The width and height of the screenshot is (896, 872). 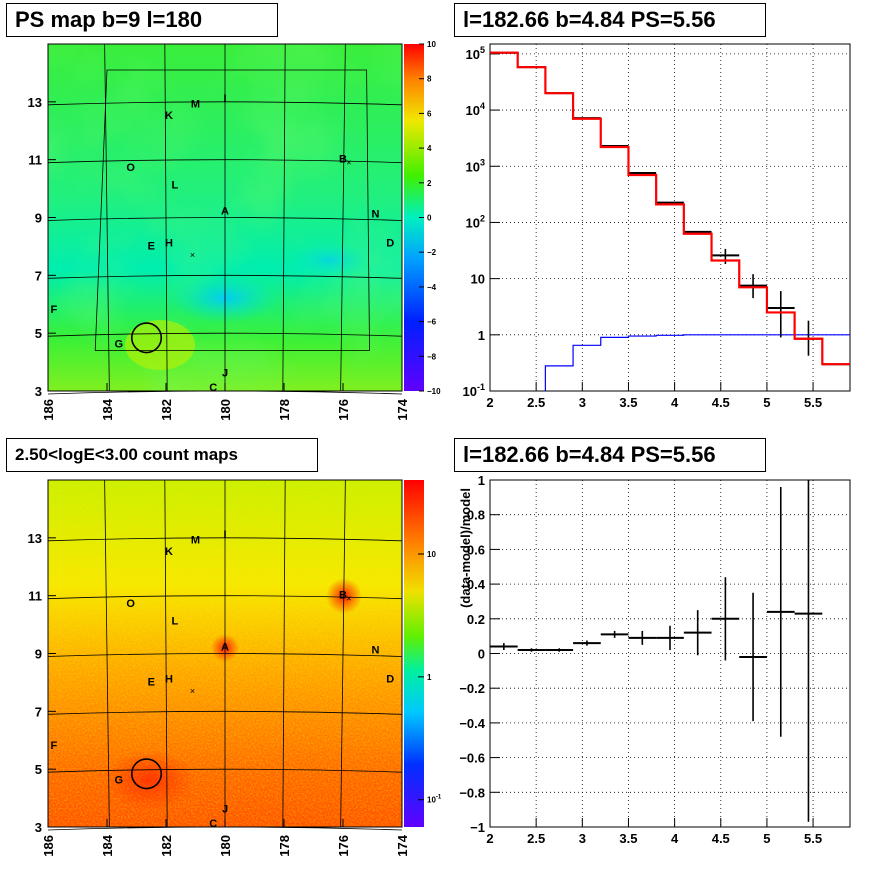 What do you see at coordinates (697, 362) in the screenshot?
I see `source-model-line` at bounding box center [697, 362].